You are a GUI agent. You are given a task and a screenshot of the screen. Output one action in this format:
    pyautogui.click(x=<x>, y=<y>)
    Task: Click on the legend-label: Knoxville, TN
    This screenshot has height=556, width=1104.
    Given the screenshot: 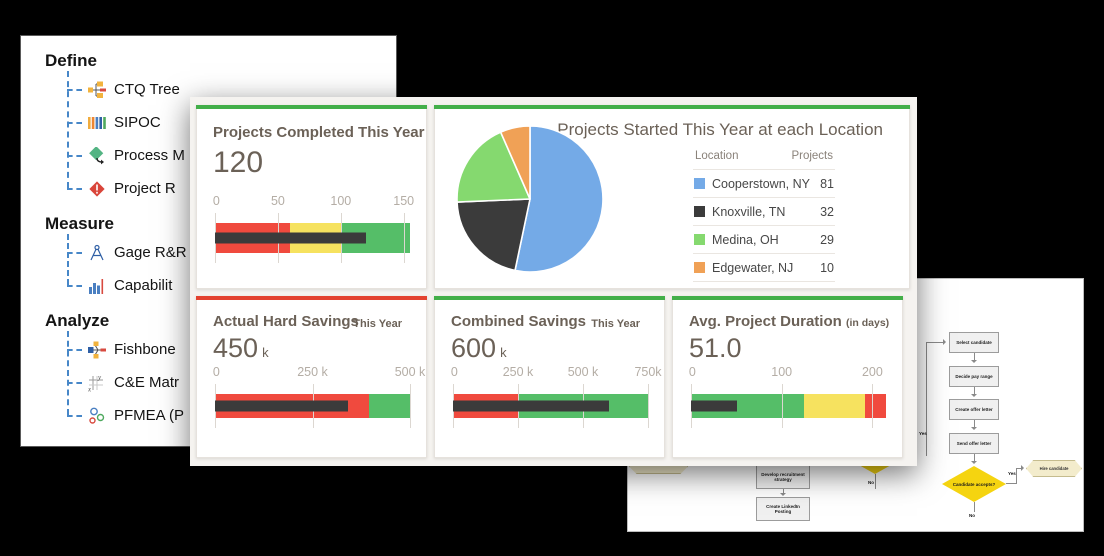 What is the action you would take?
    pyautogui.click(x=749, y=211)
    